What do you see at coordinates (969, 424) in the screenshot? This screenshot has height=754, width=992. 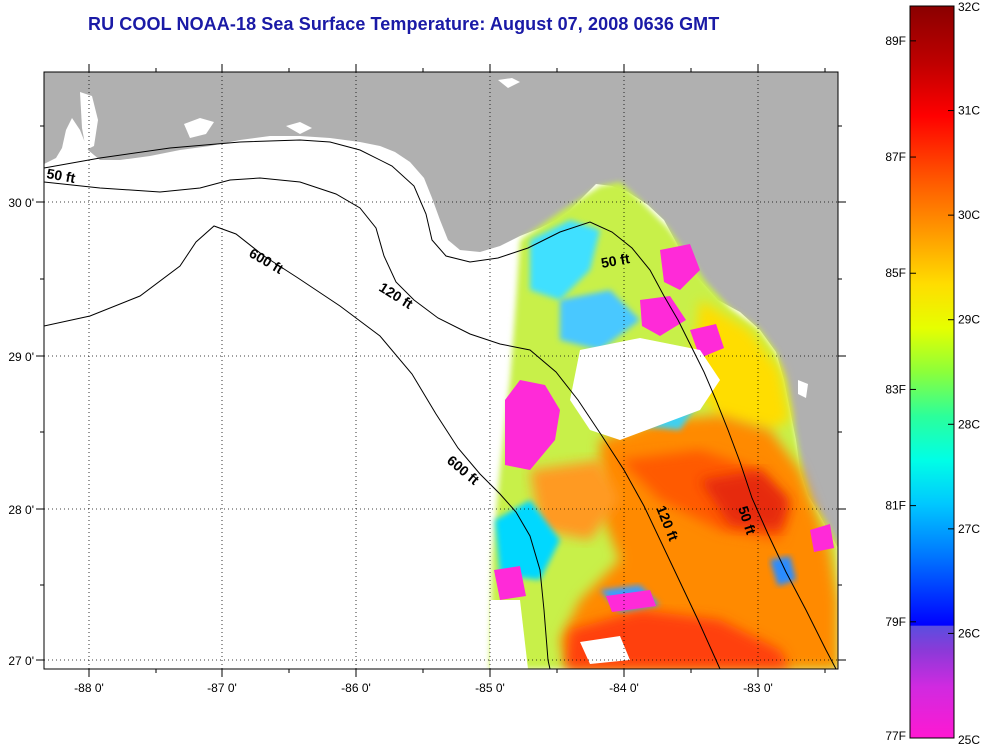 I see `colorbar-celsius-label: 28C` at bounding box center [969, 424].